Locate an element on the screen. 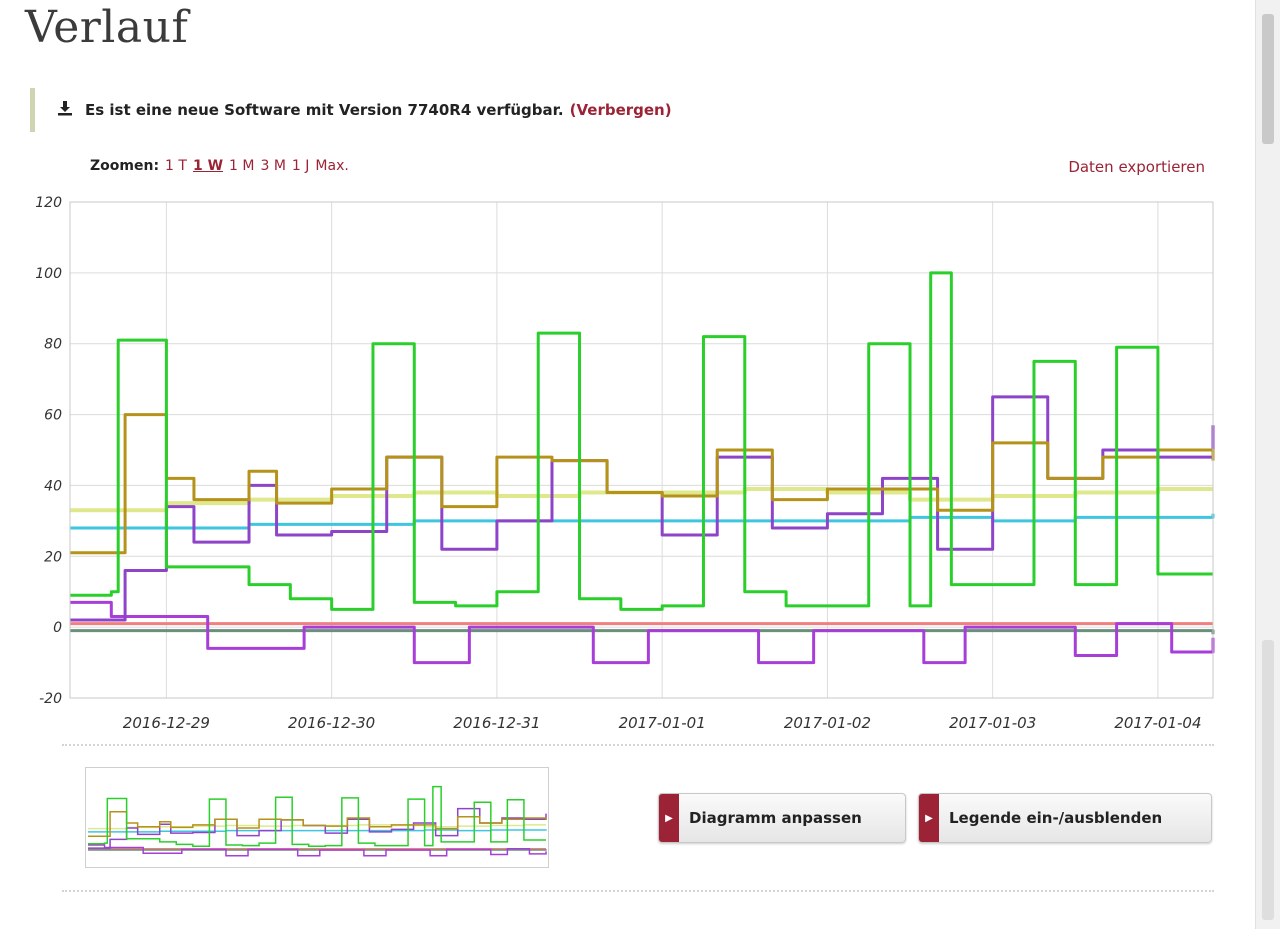 The height and width of the screenshot is (929, 1280). zoom-1-month: 1 M is located at coordinates (242, 166).